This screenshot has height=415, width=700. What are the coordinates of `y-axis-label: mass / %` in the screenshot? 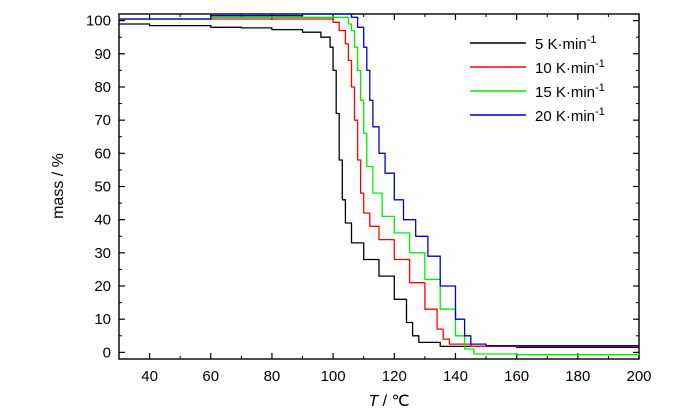 It's located at (58, 186).